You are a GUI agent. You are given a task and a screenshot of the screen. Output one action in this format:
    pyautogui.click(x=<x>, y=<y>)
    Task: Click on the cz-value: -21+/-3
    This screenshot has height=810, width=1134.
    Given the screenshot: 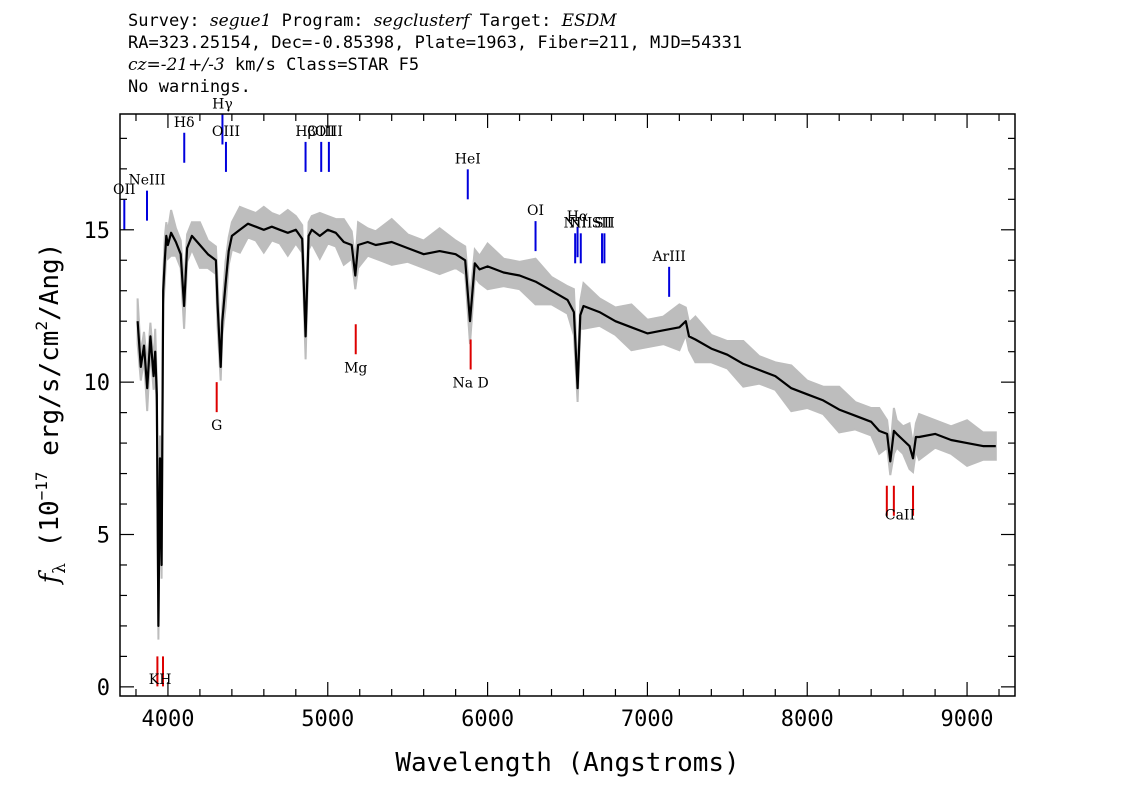 What is the action you would take?
    pyautogui.click(x=192, y=65)
    